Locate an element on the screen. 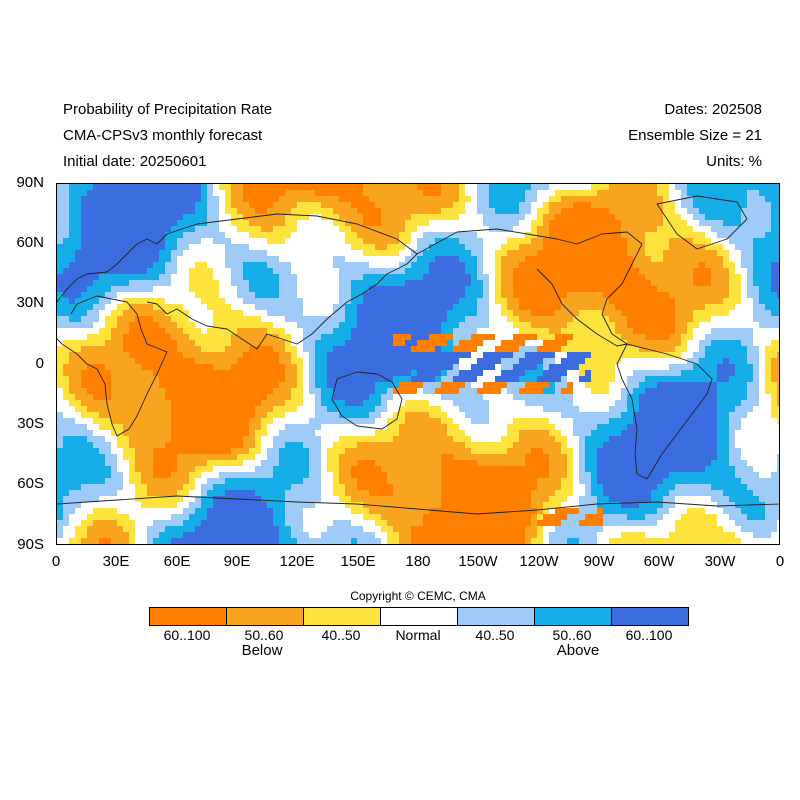 The height and width of the screenshot is (800, 800). model-name: CMA-CPSv3 monthly forecast is located at coordinates (163, 135).